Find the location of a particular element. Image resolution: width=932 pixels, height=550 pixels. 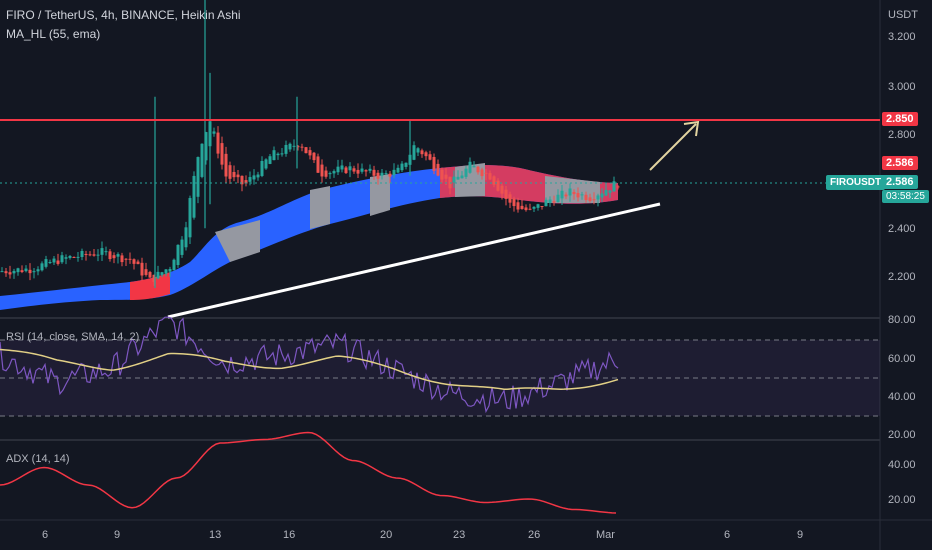

rsi-ma-line is located at coordinates (309, 369).